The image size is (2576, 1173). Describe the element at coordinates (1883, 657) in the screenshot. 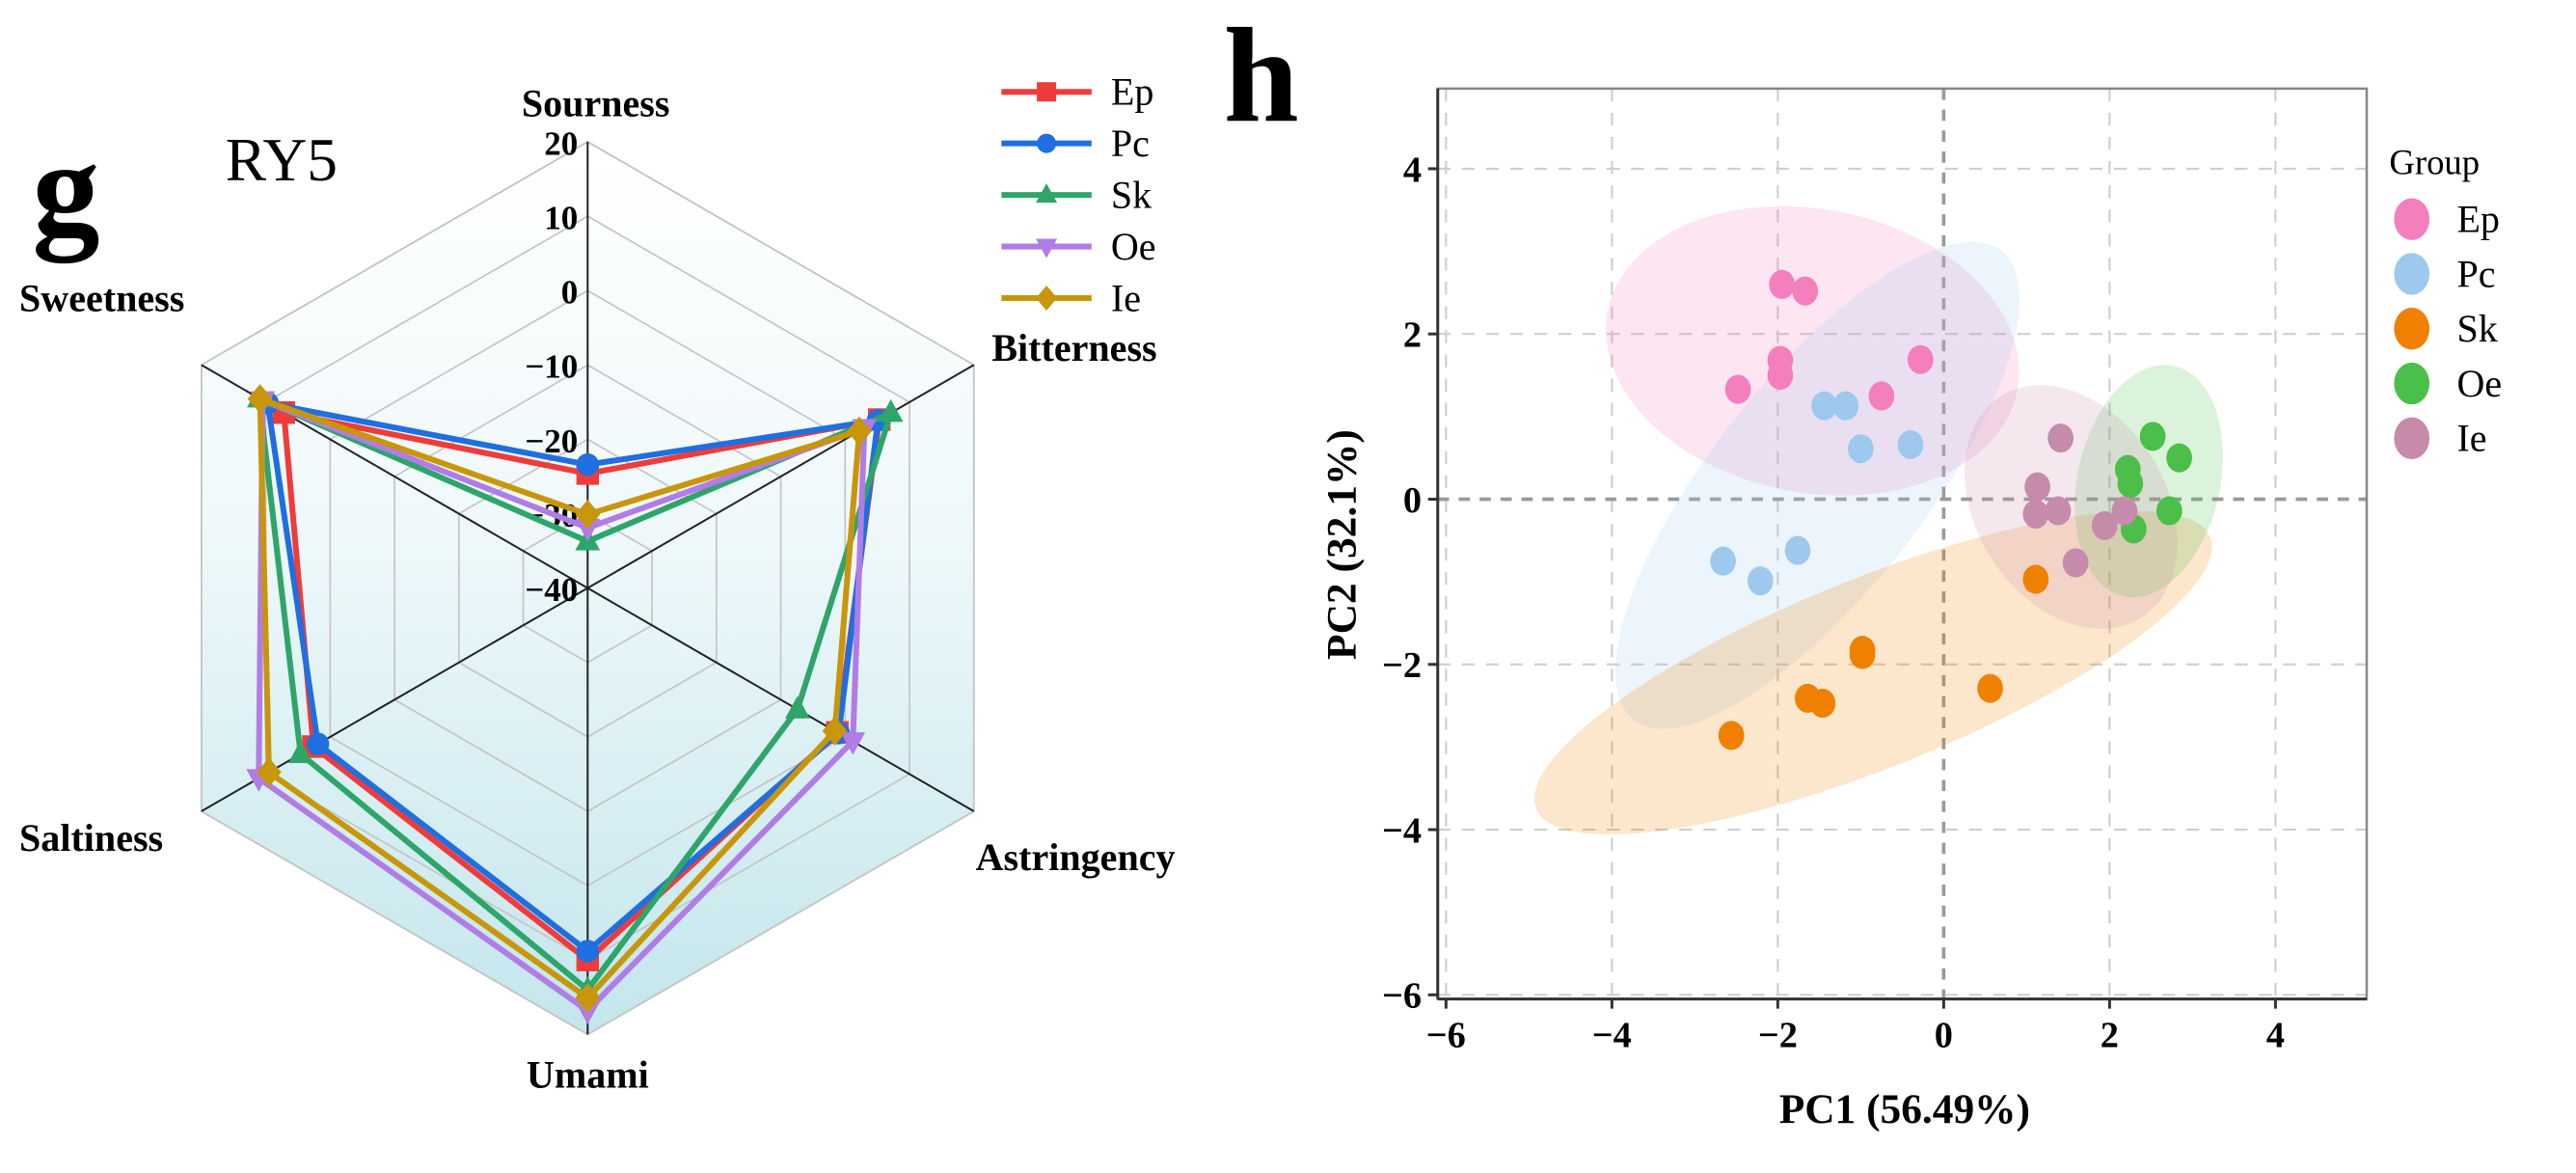

I see `scatter-series-sk` at that location.